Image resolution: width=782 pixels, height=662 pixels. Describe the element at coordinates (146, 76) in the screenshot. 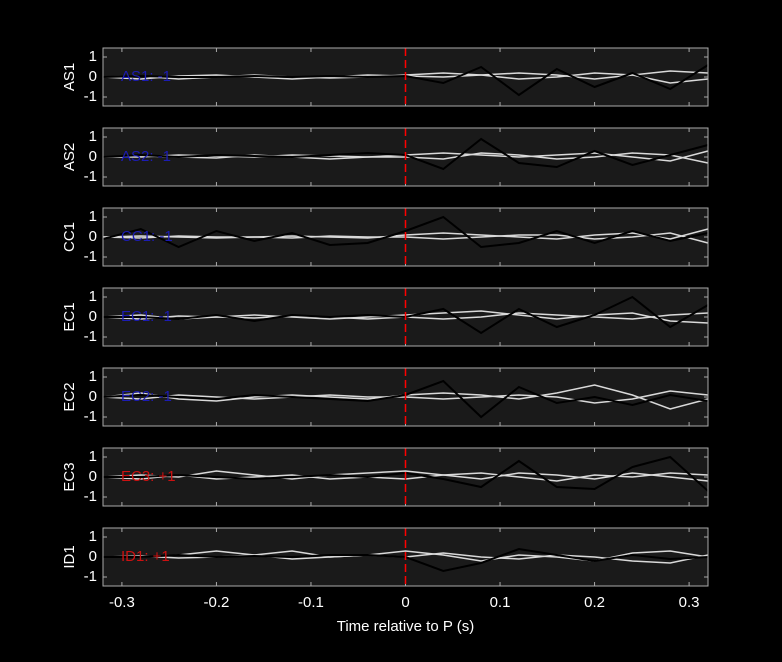

I see `annotation: AS1: -1` at that location.